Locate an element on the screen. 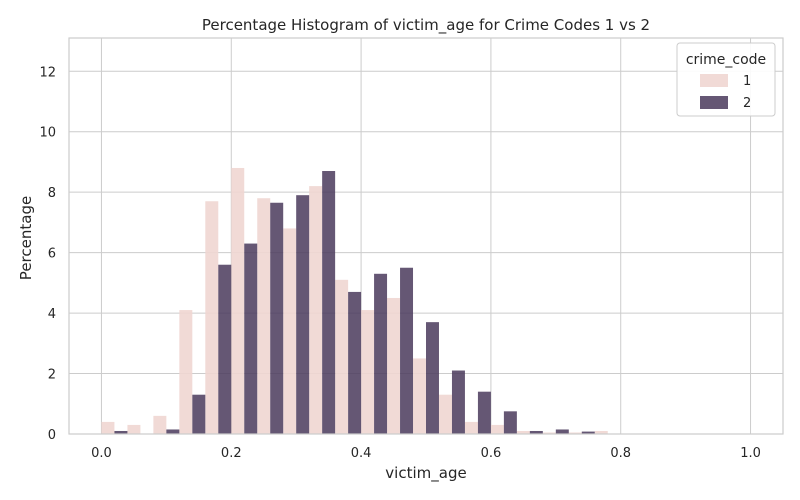  y-tick-label: 10 is located at coordinates (47, 133).